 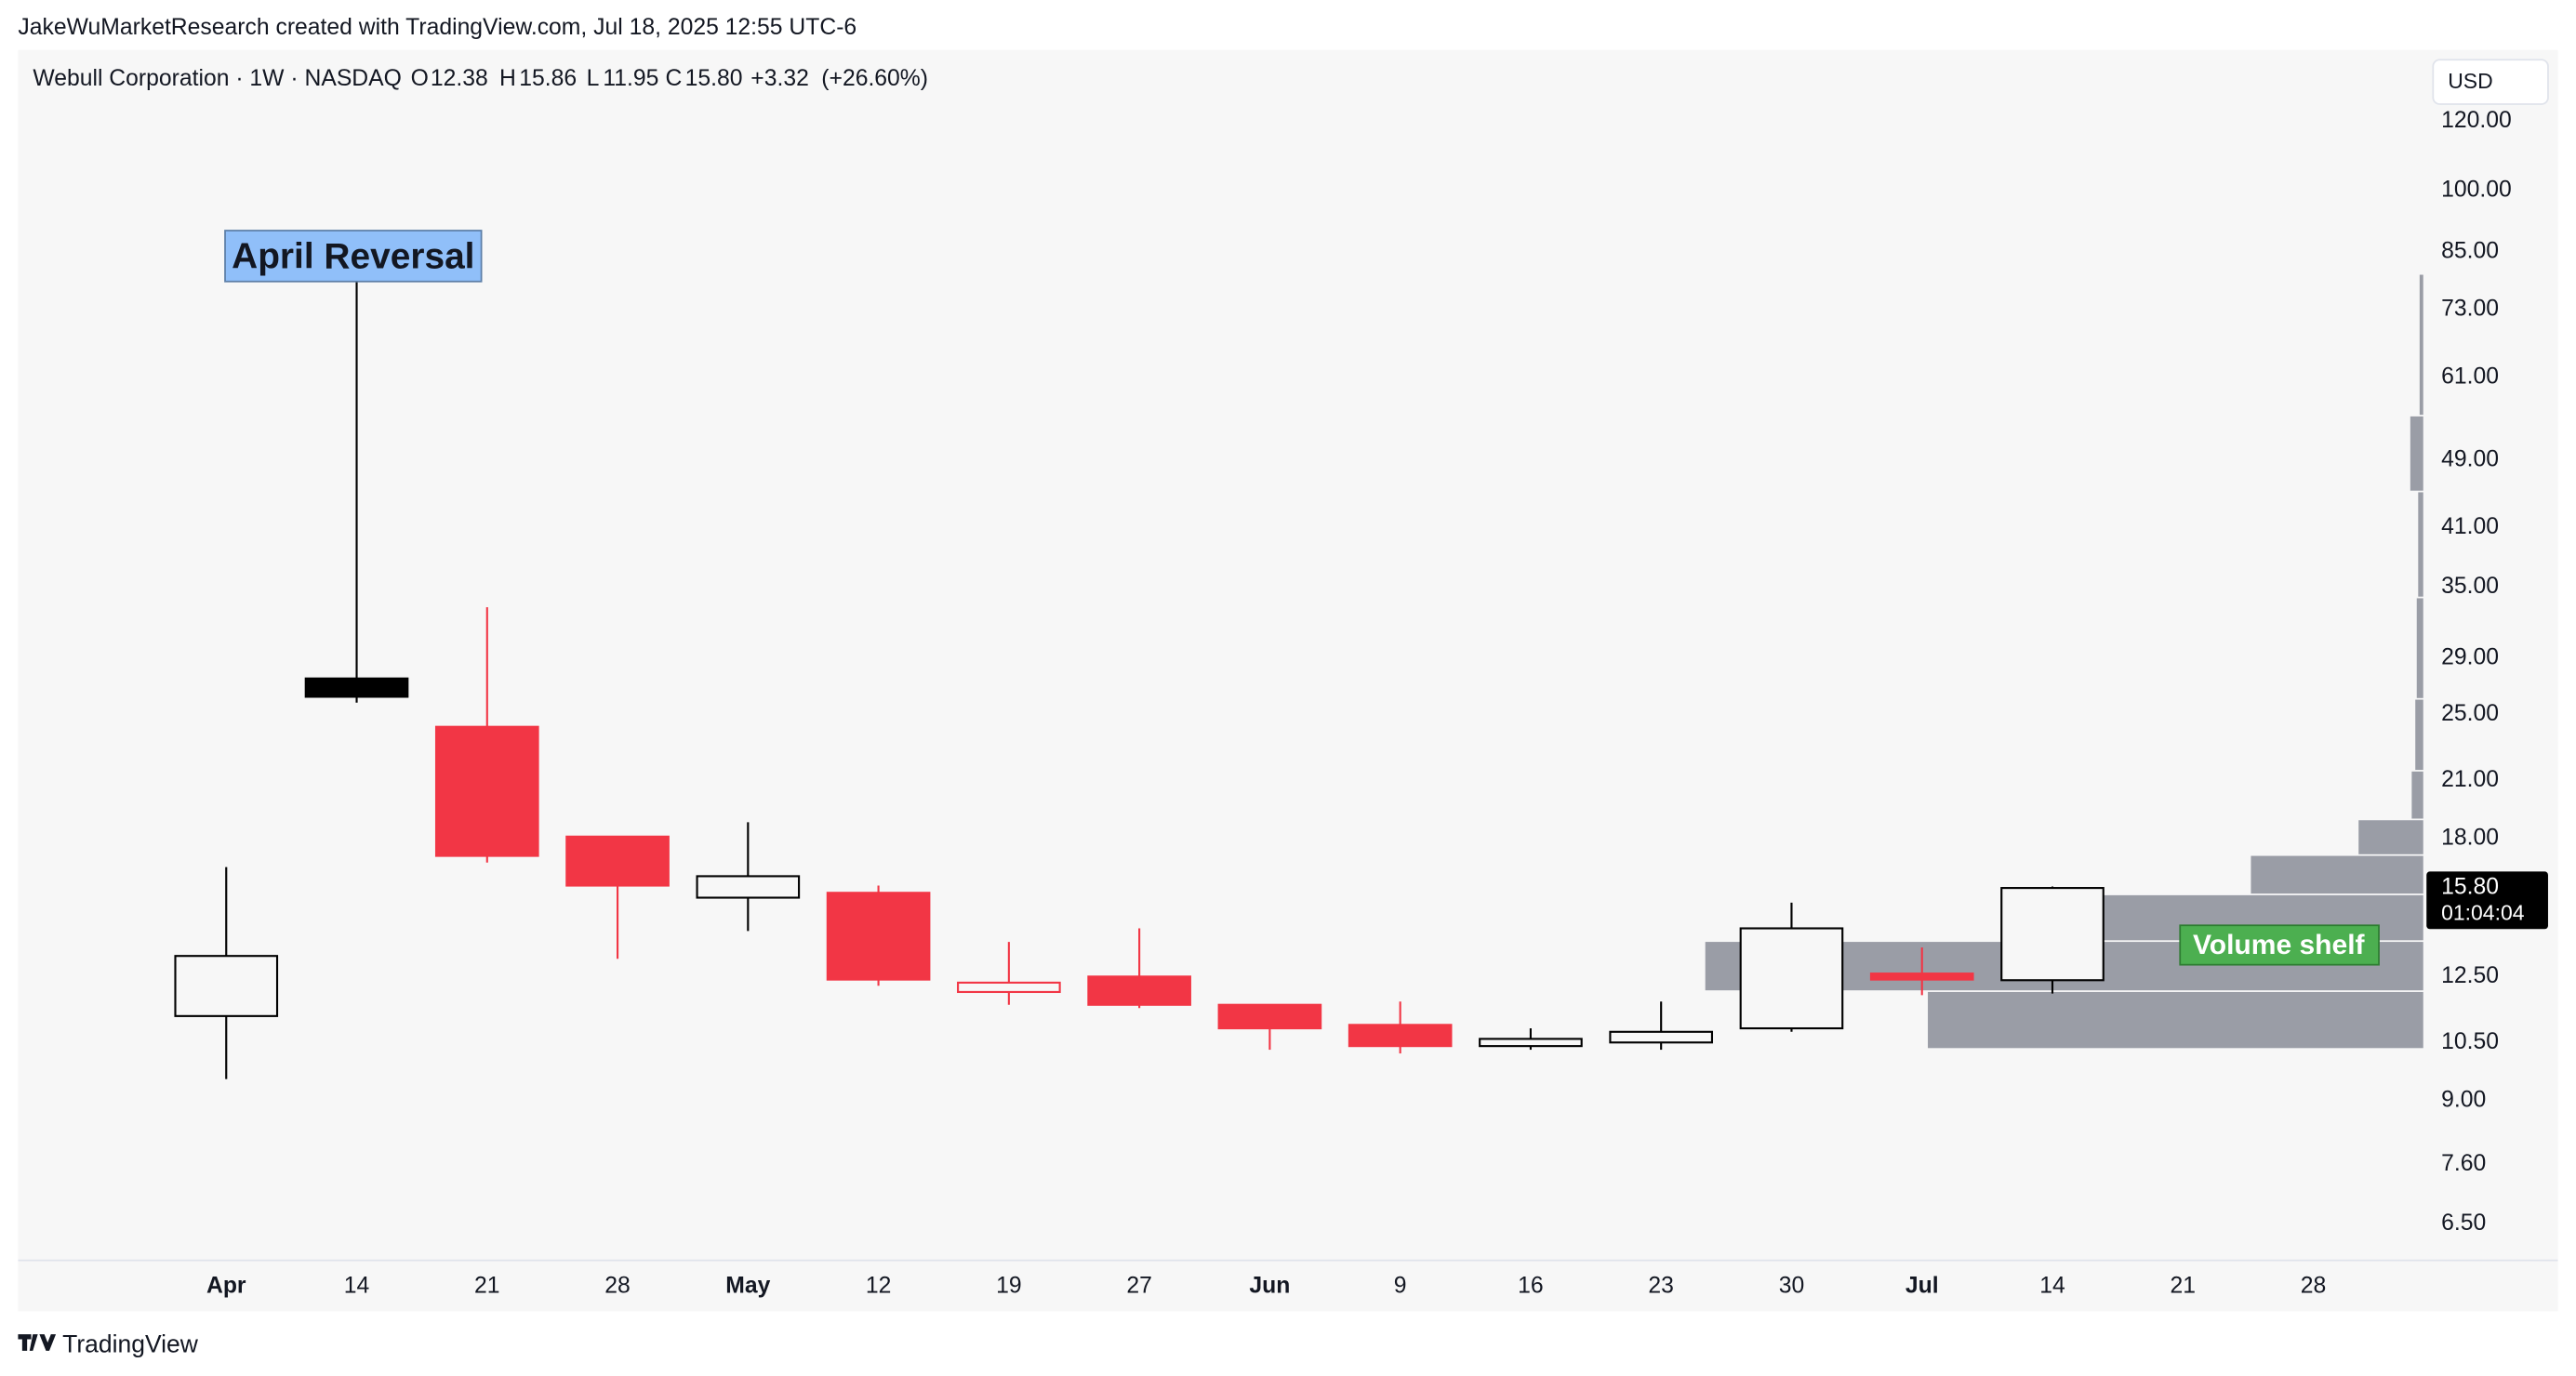 I want to click on x-tick-label: Jun, so click(x=1269, y=1285).